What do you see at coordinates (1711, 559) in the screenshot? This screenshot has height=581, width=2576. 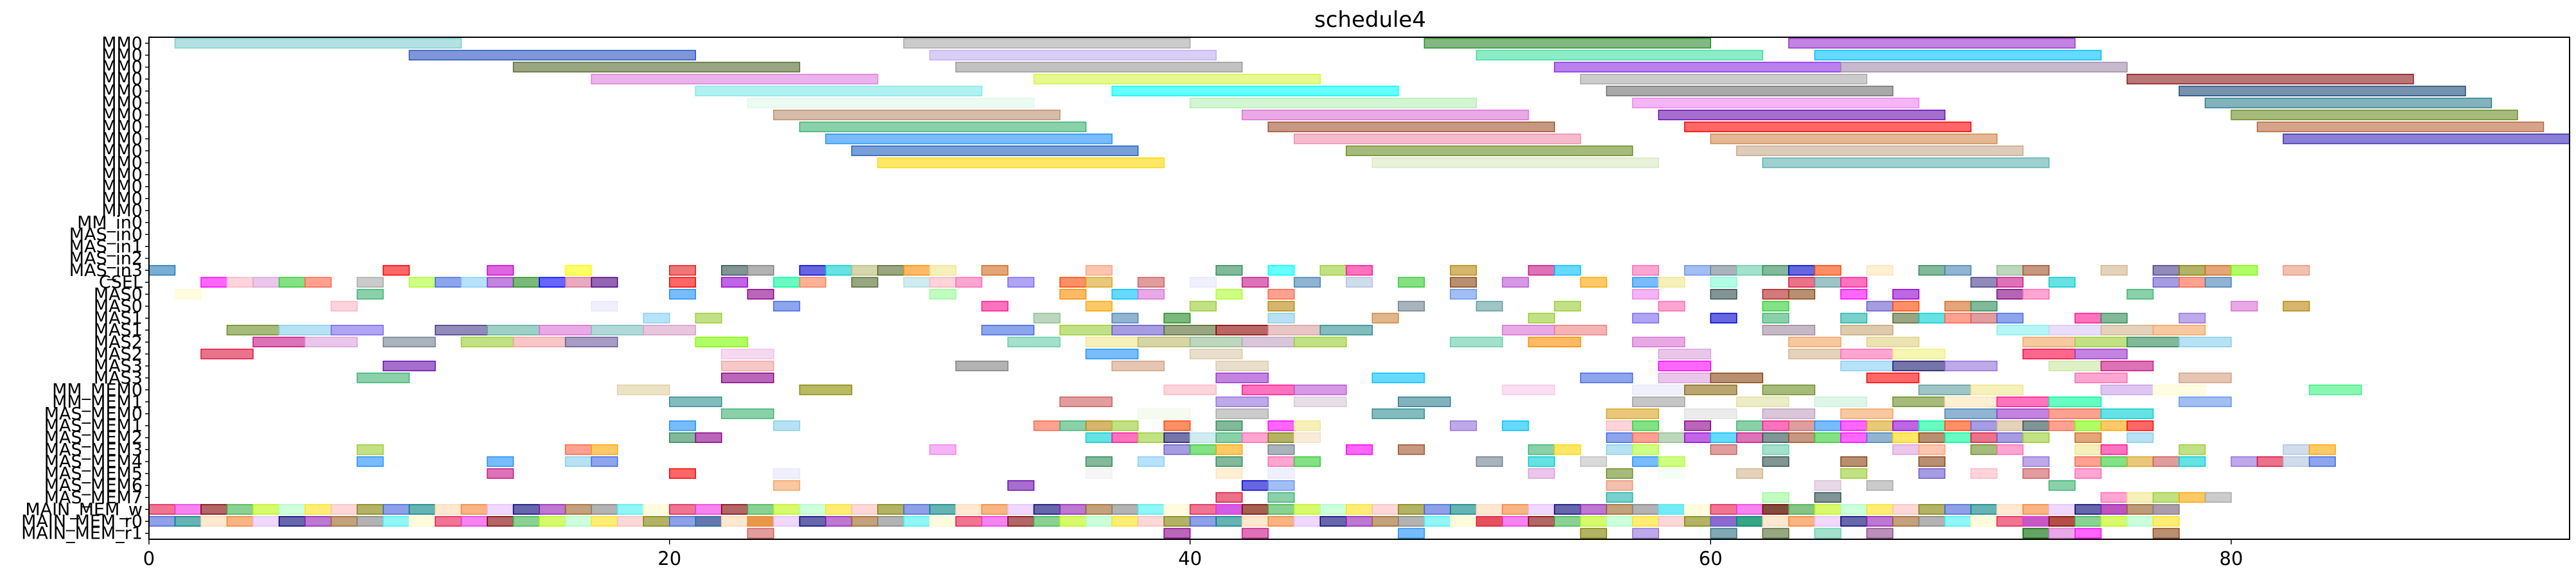 I see `x-tick-label: 60` at bounding box center [1711, 559].